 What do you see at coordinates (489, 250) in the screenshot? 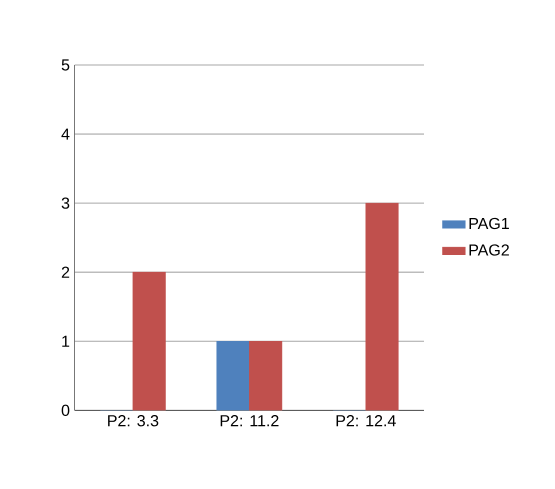
I see `legend-label: PAG2` at bounding box center [489, 250].